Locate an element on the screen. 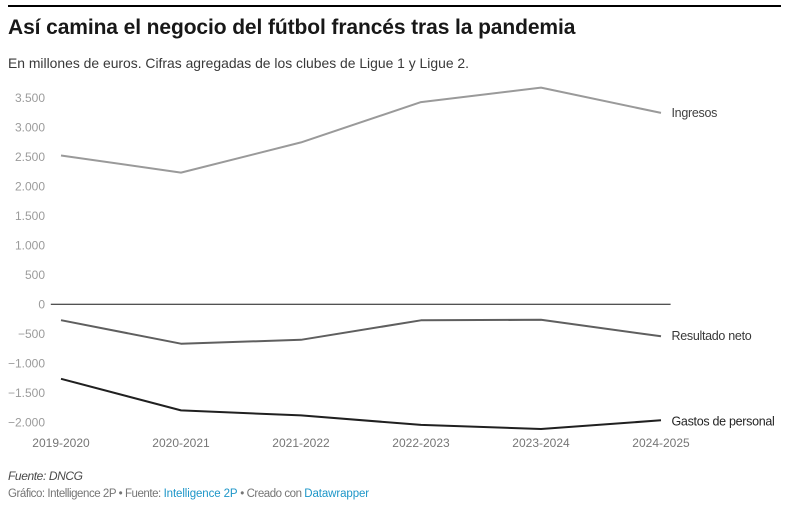 The image size is (785, 513). svg-text: −1.000 is located at coordinates (26, 364).